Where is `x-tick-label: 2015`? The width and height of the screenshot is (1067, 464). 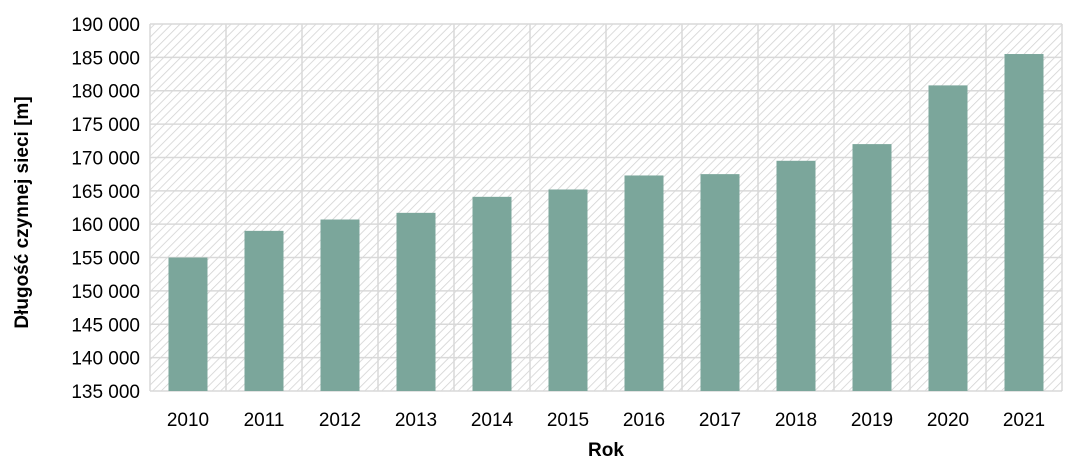 x-tick-label: 2015 is located at coordinates (568, 420).